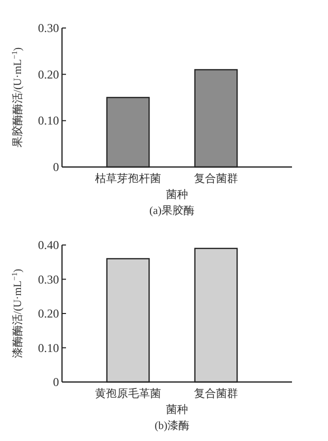 The height and width of the screenshot is (441, 328). I want to click on y-tick-label: 0.40, so click(48, 245).